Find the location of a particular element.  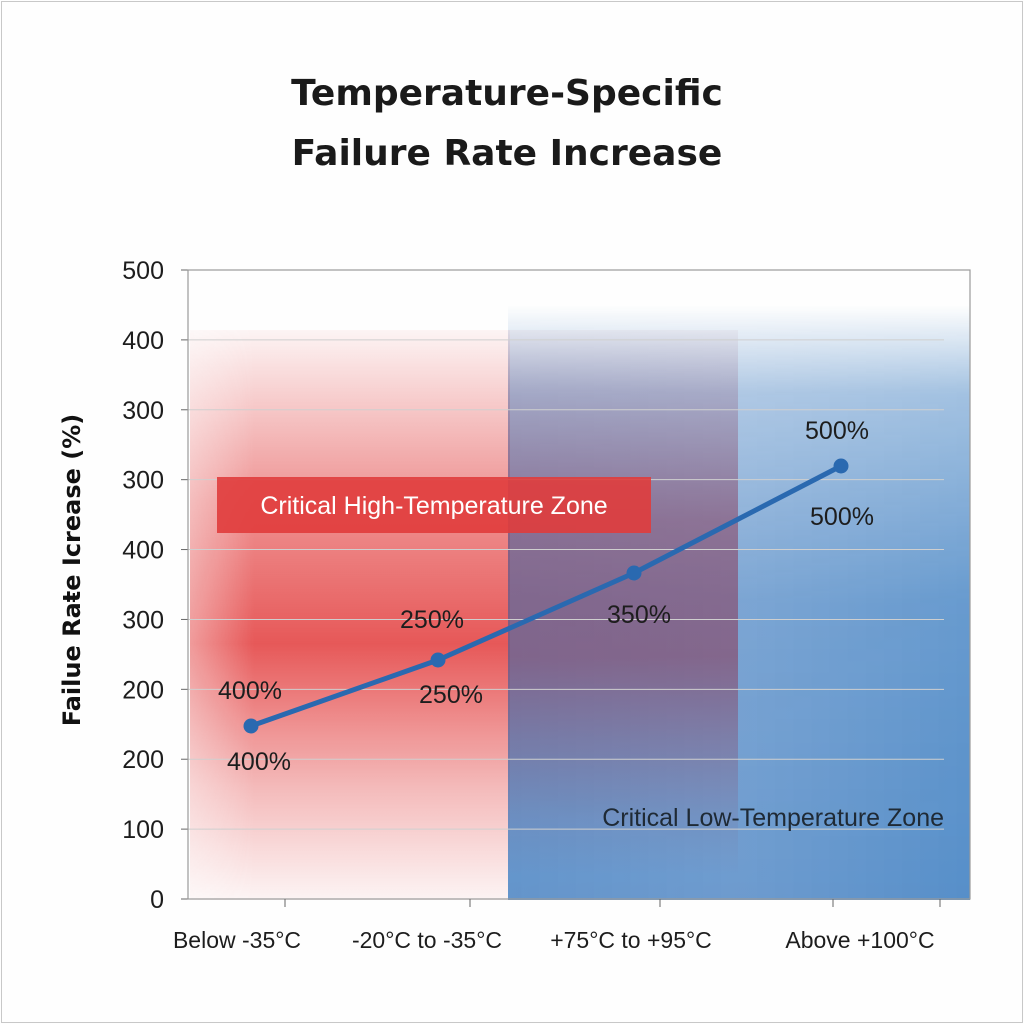

chart-title-line-1: Temperature-Specific is located at coordinates (507, 93).